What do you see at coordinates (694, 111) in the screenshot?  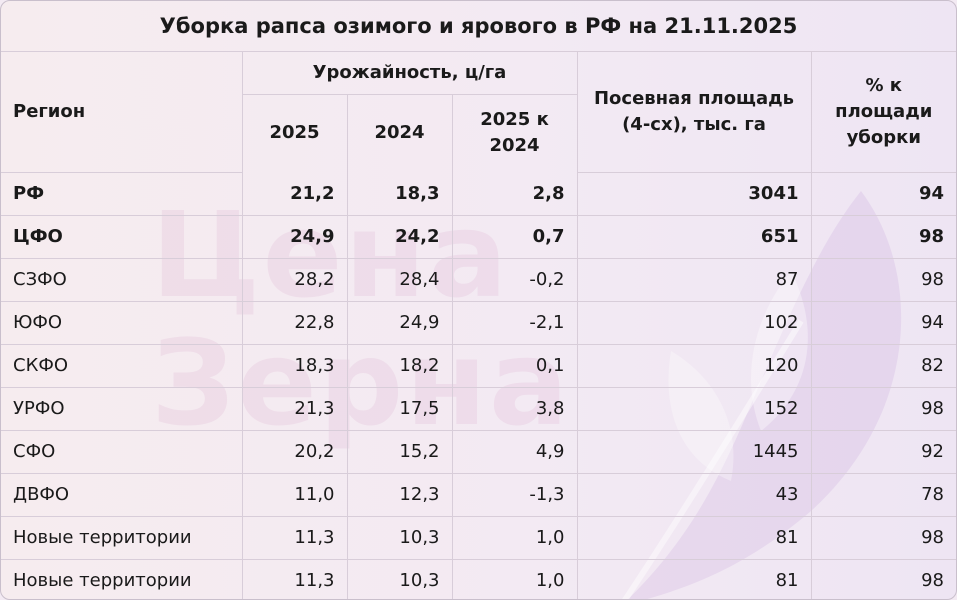 I see `header-area: Посевная площадь (4-сх), тыс. га` at bounding box center [694, 111].